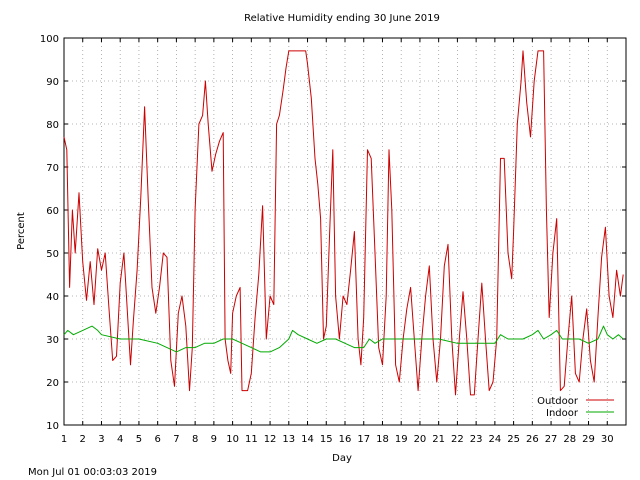 The image size is (640, 480). Describe the element at coordinates (558, 401) in the screenshot. I see `legend-label-outdoor: Outdoor` at that location.